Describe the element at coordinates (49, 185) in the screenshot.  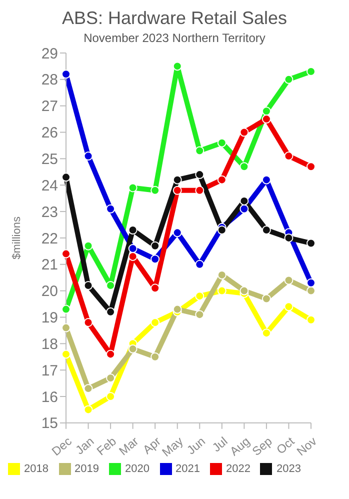
I see `y-tick-label: 24` at that location.